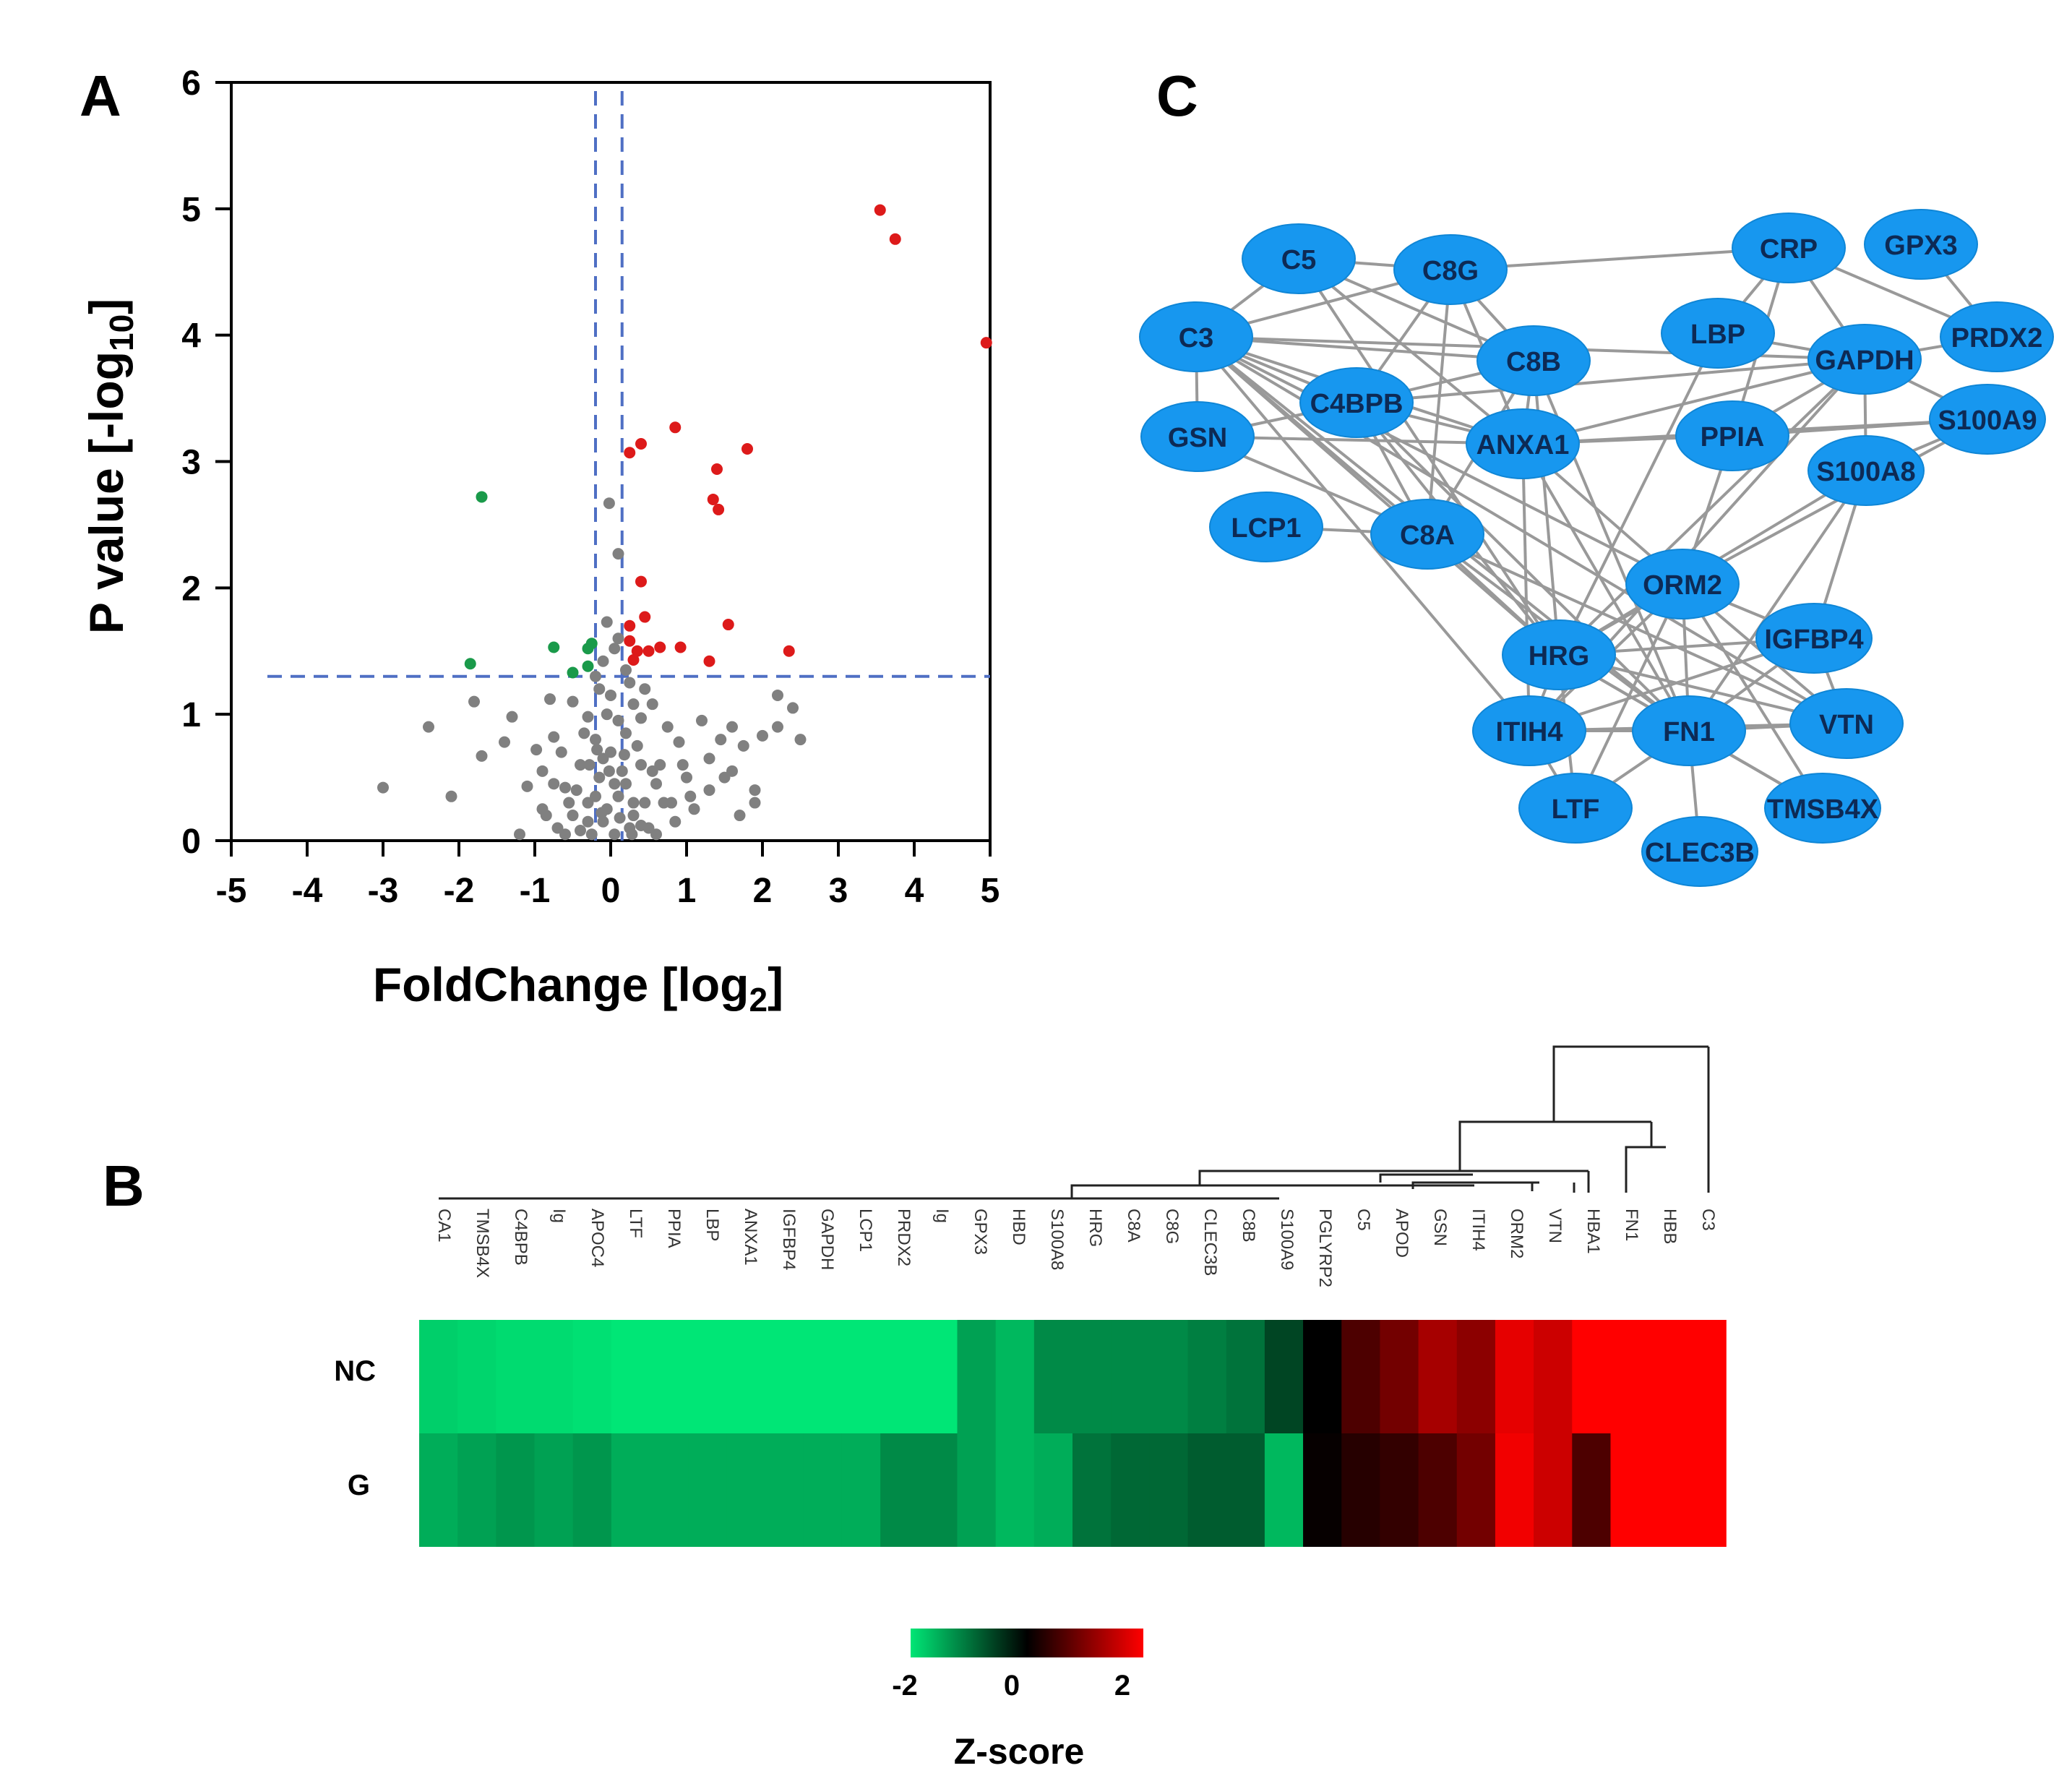 The image size is (2072, 1789). Describe the element at coordinates (1516, 1233) in the screenshot. I see `gene-label: ORM2` at that location.